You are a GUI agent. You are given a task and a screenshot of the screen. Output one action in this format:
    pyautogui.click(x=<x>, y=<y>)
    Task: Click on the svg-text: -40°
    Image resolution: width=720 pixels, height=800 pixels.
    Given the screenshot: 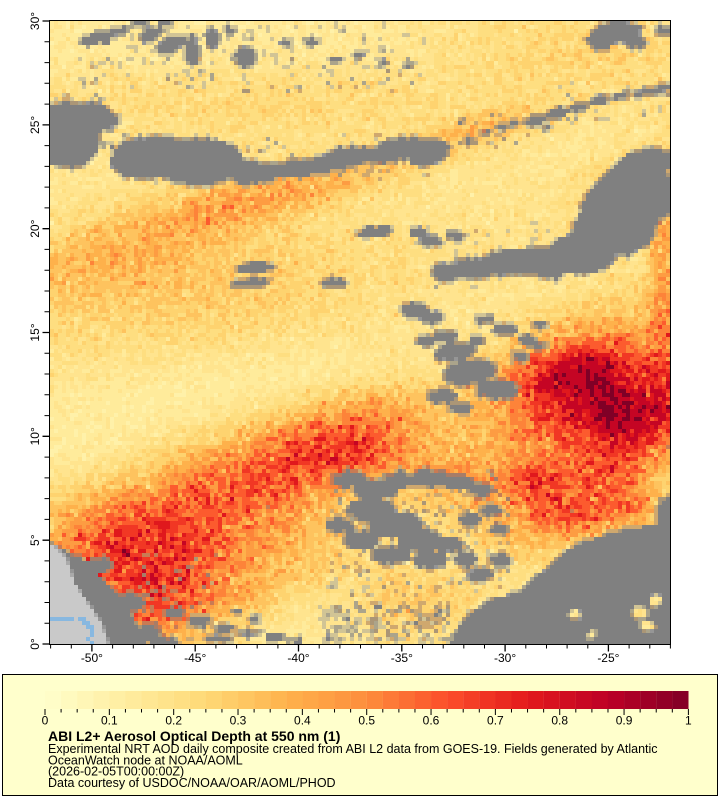 What is the action you would take?
    pyautogui.click(x=298, y=658)
    